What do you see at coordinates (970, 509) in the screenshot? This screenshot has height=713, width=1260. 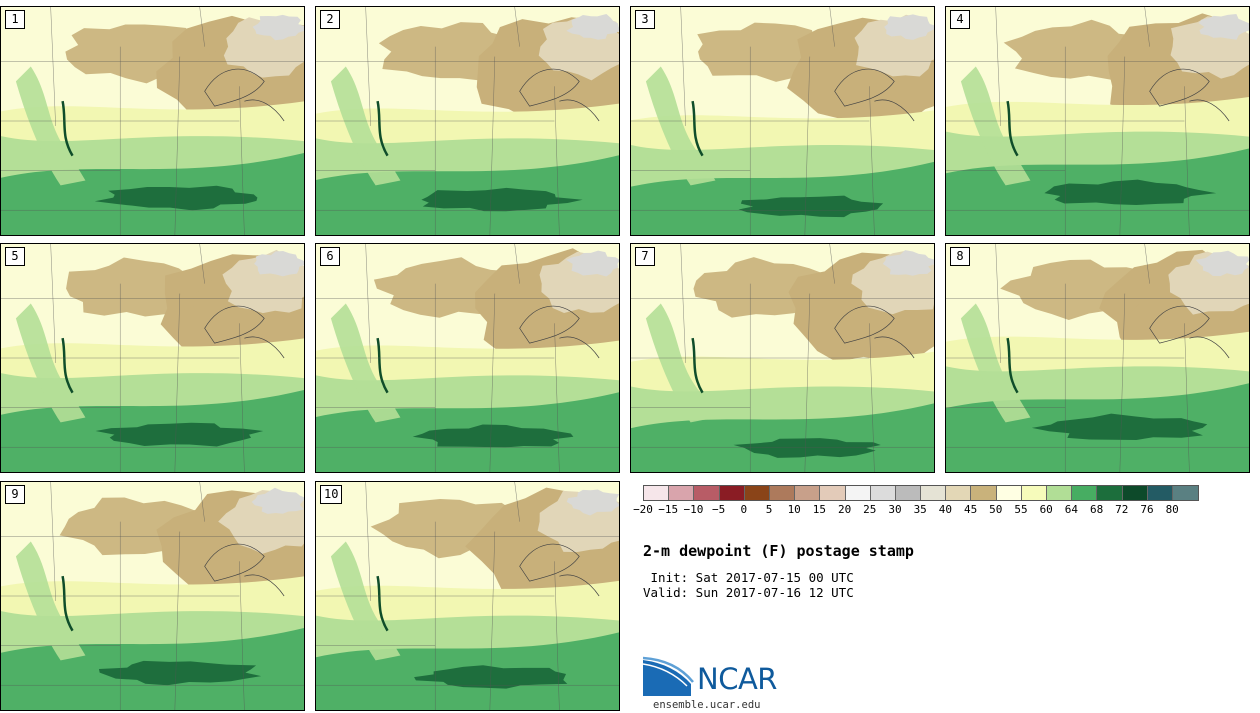 I see `legend-tick-label: 45` at bounding box center [970, 509].